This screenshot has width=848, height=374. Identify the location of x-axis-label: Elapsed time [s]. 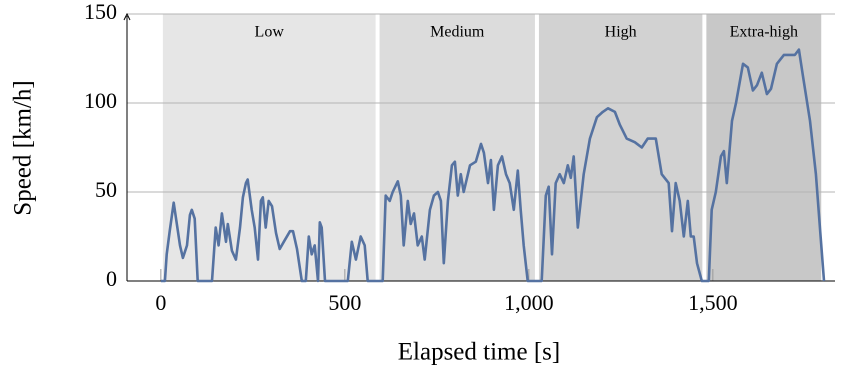
(479, 352).